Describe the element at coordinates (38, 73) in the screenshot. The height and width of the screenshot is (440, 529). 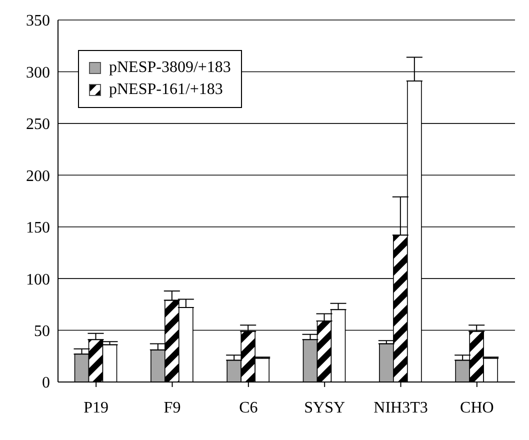
I see `y-tick-label: 300` at that location.